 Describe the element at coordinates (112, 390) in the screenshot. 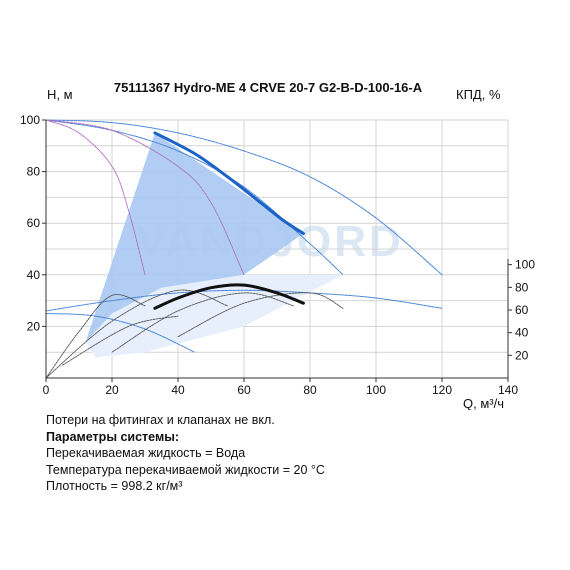

I see `x-tick-label-1: 20` at that location.